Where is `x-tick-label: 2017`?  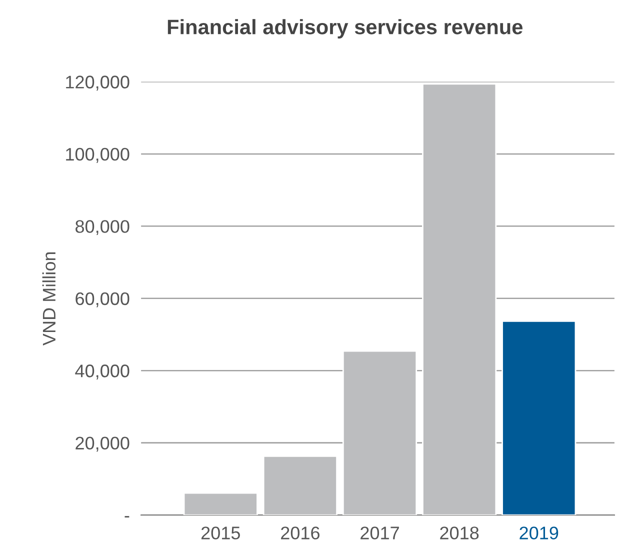 x-tick-label: 2017 is located at coordinates (379, 533).